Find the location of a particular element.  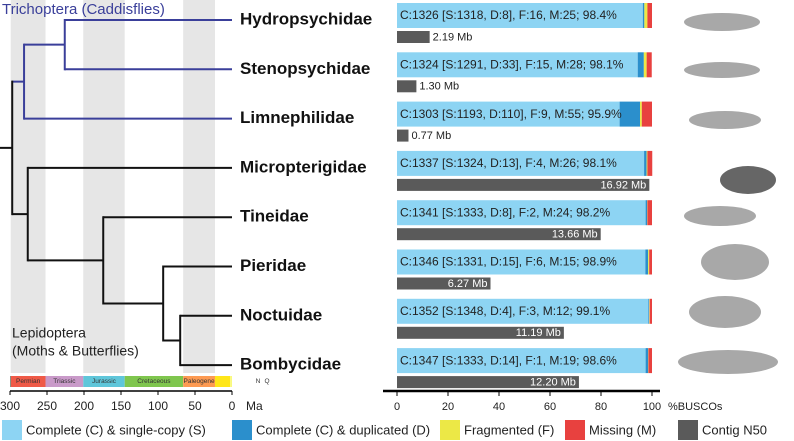

time-tick-label: 100 is located at coordinates (158, 406).